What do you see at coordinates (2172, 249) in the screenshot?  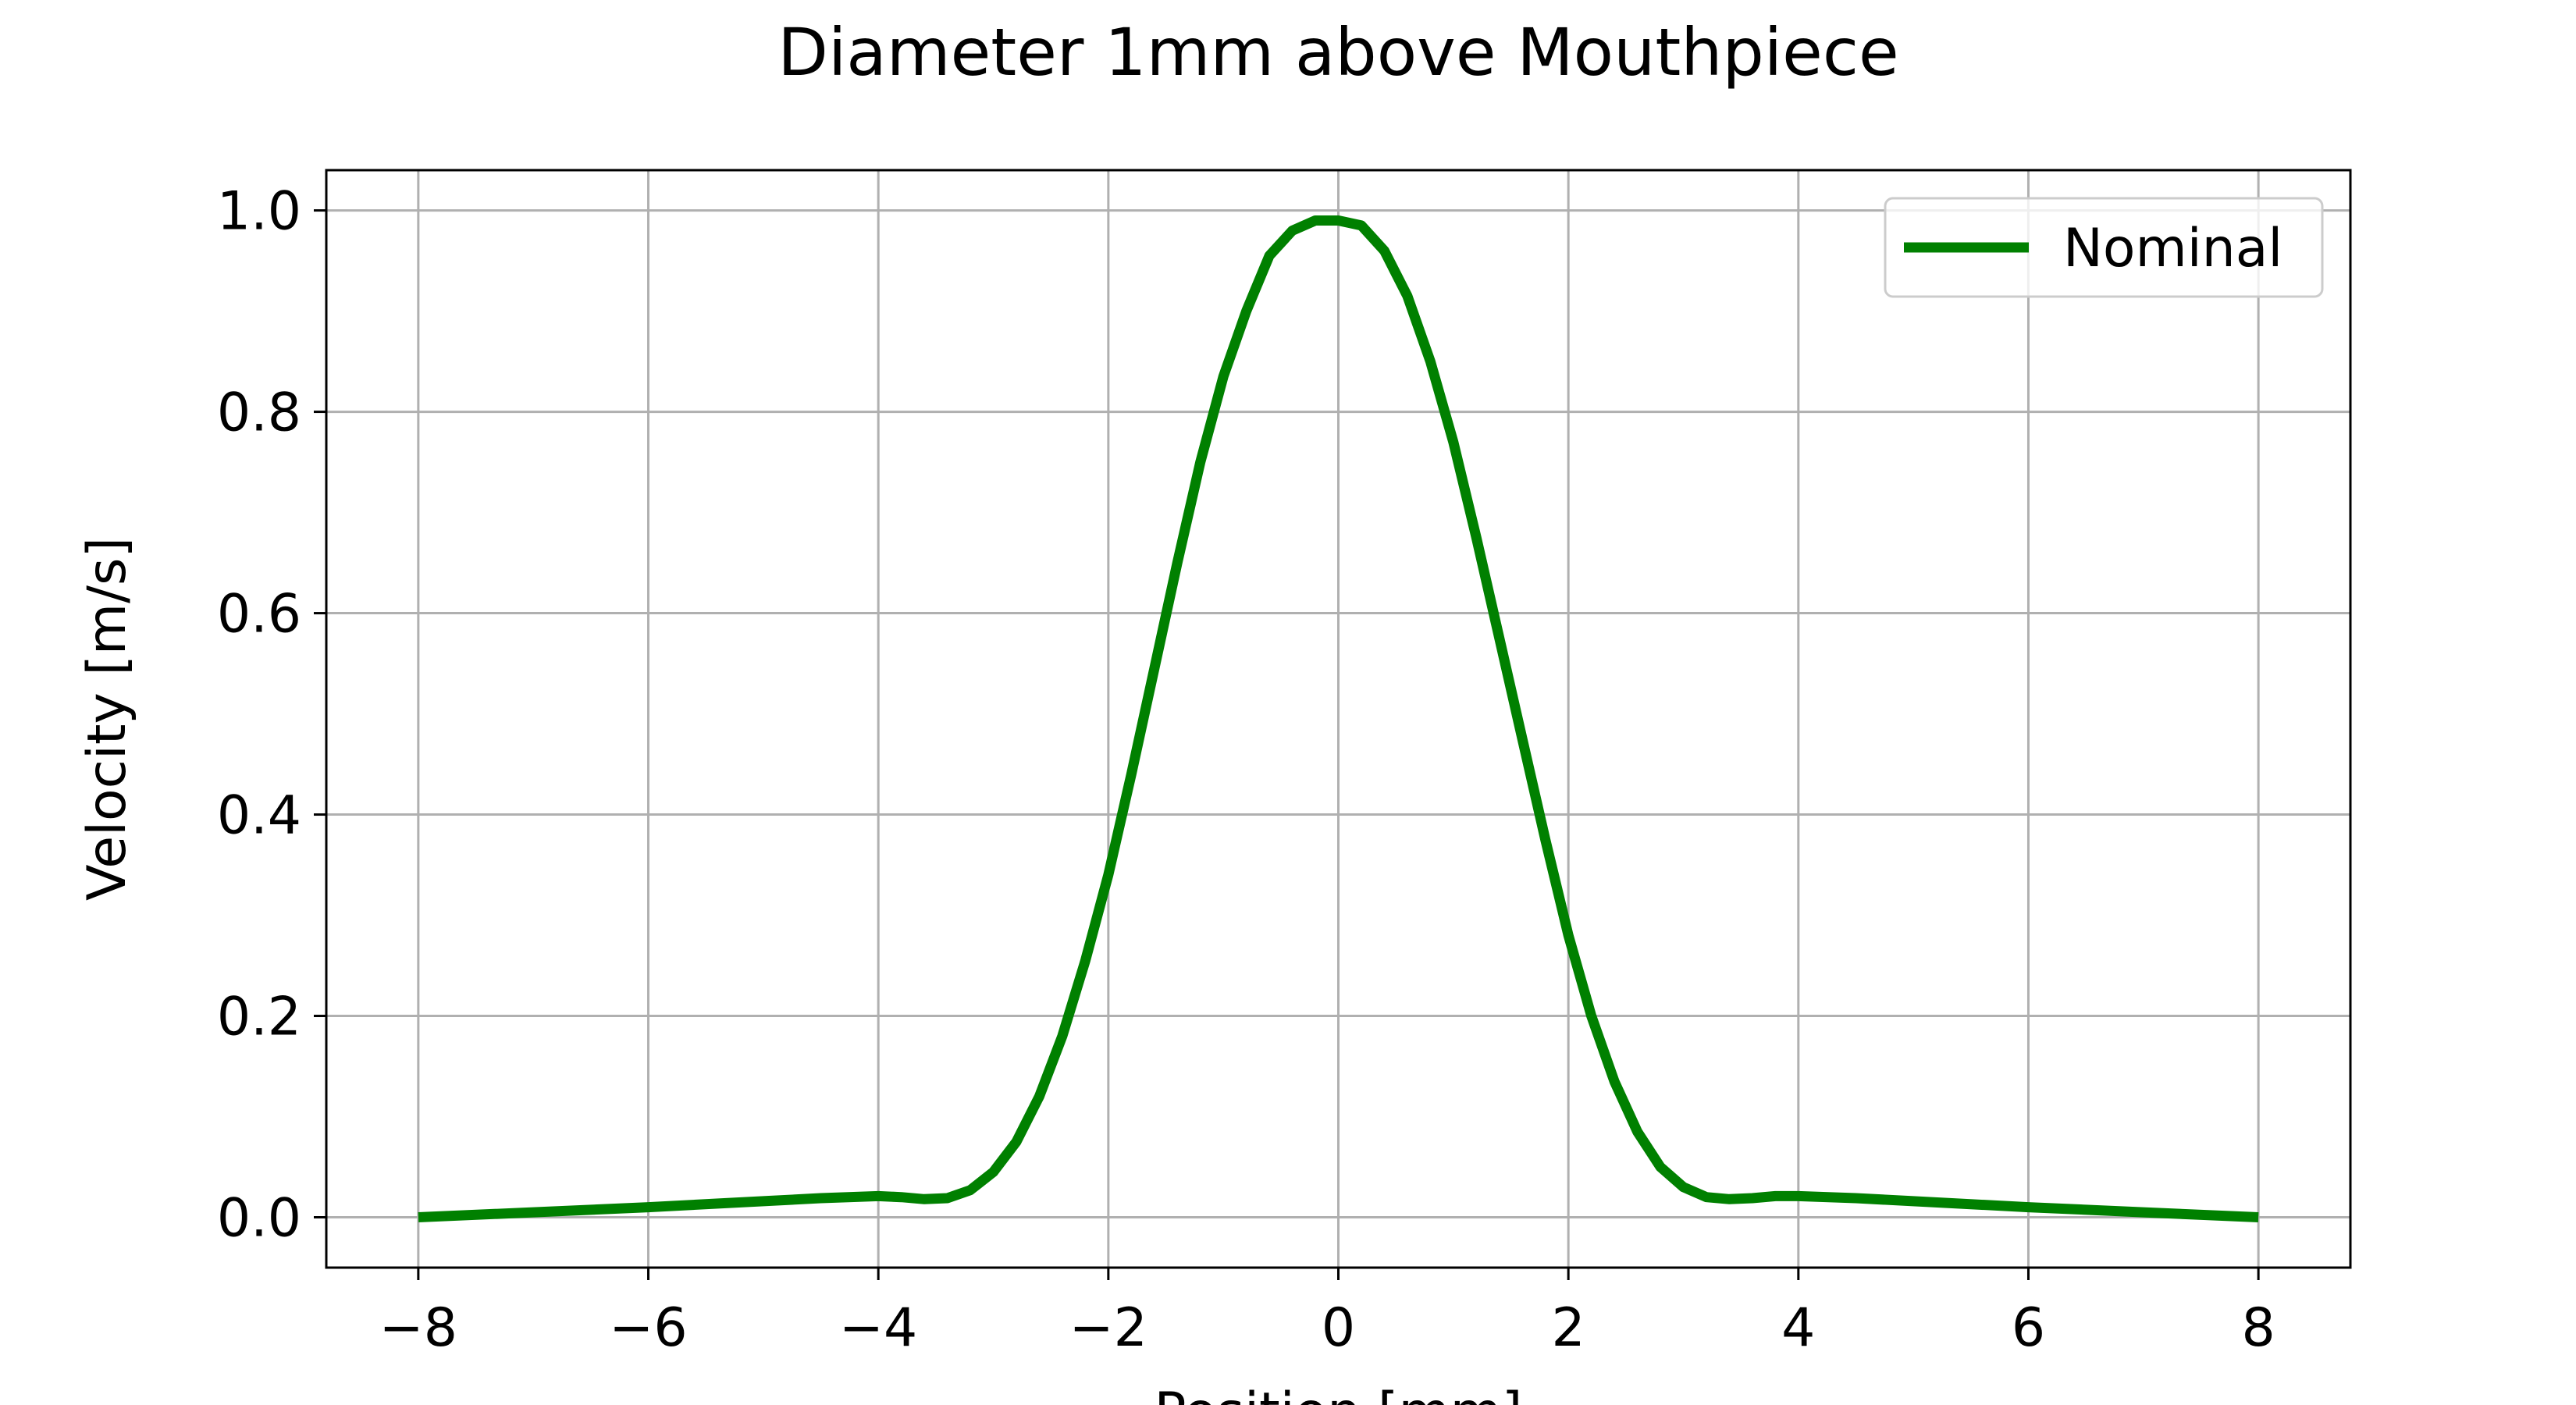 I see `legend-label-nominal: Nominal` at bounding box center [2172, 249].